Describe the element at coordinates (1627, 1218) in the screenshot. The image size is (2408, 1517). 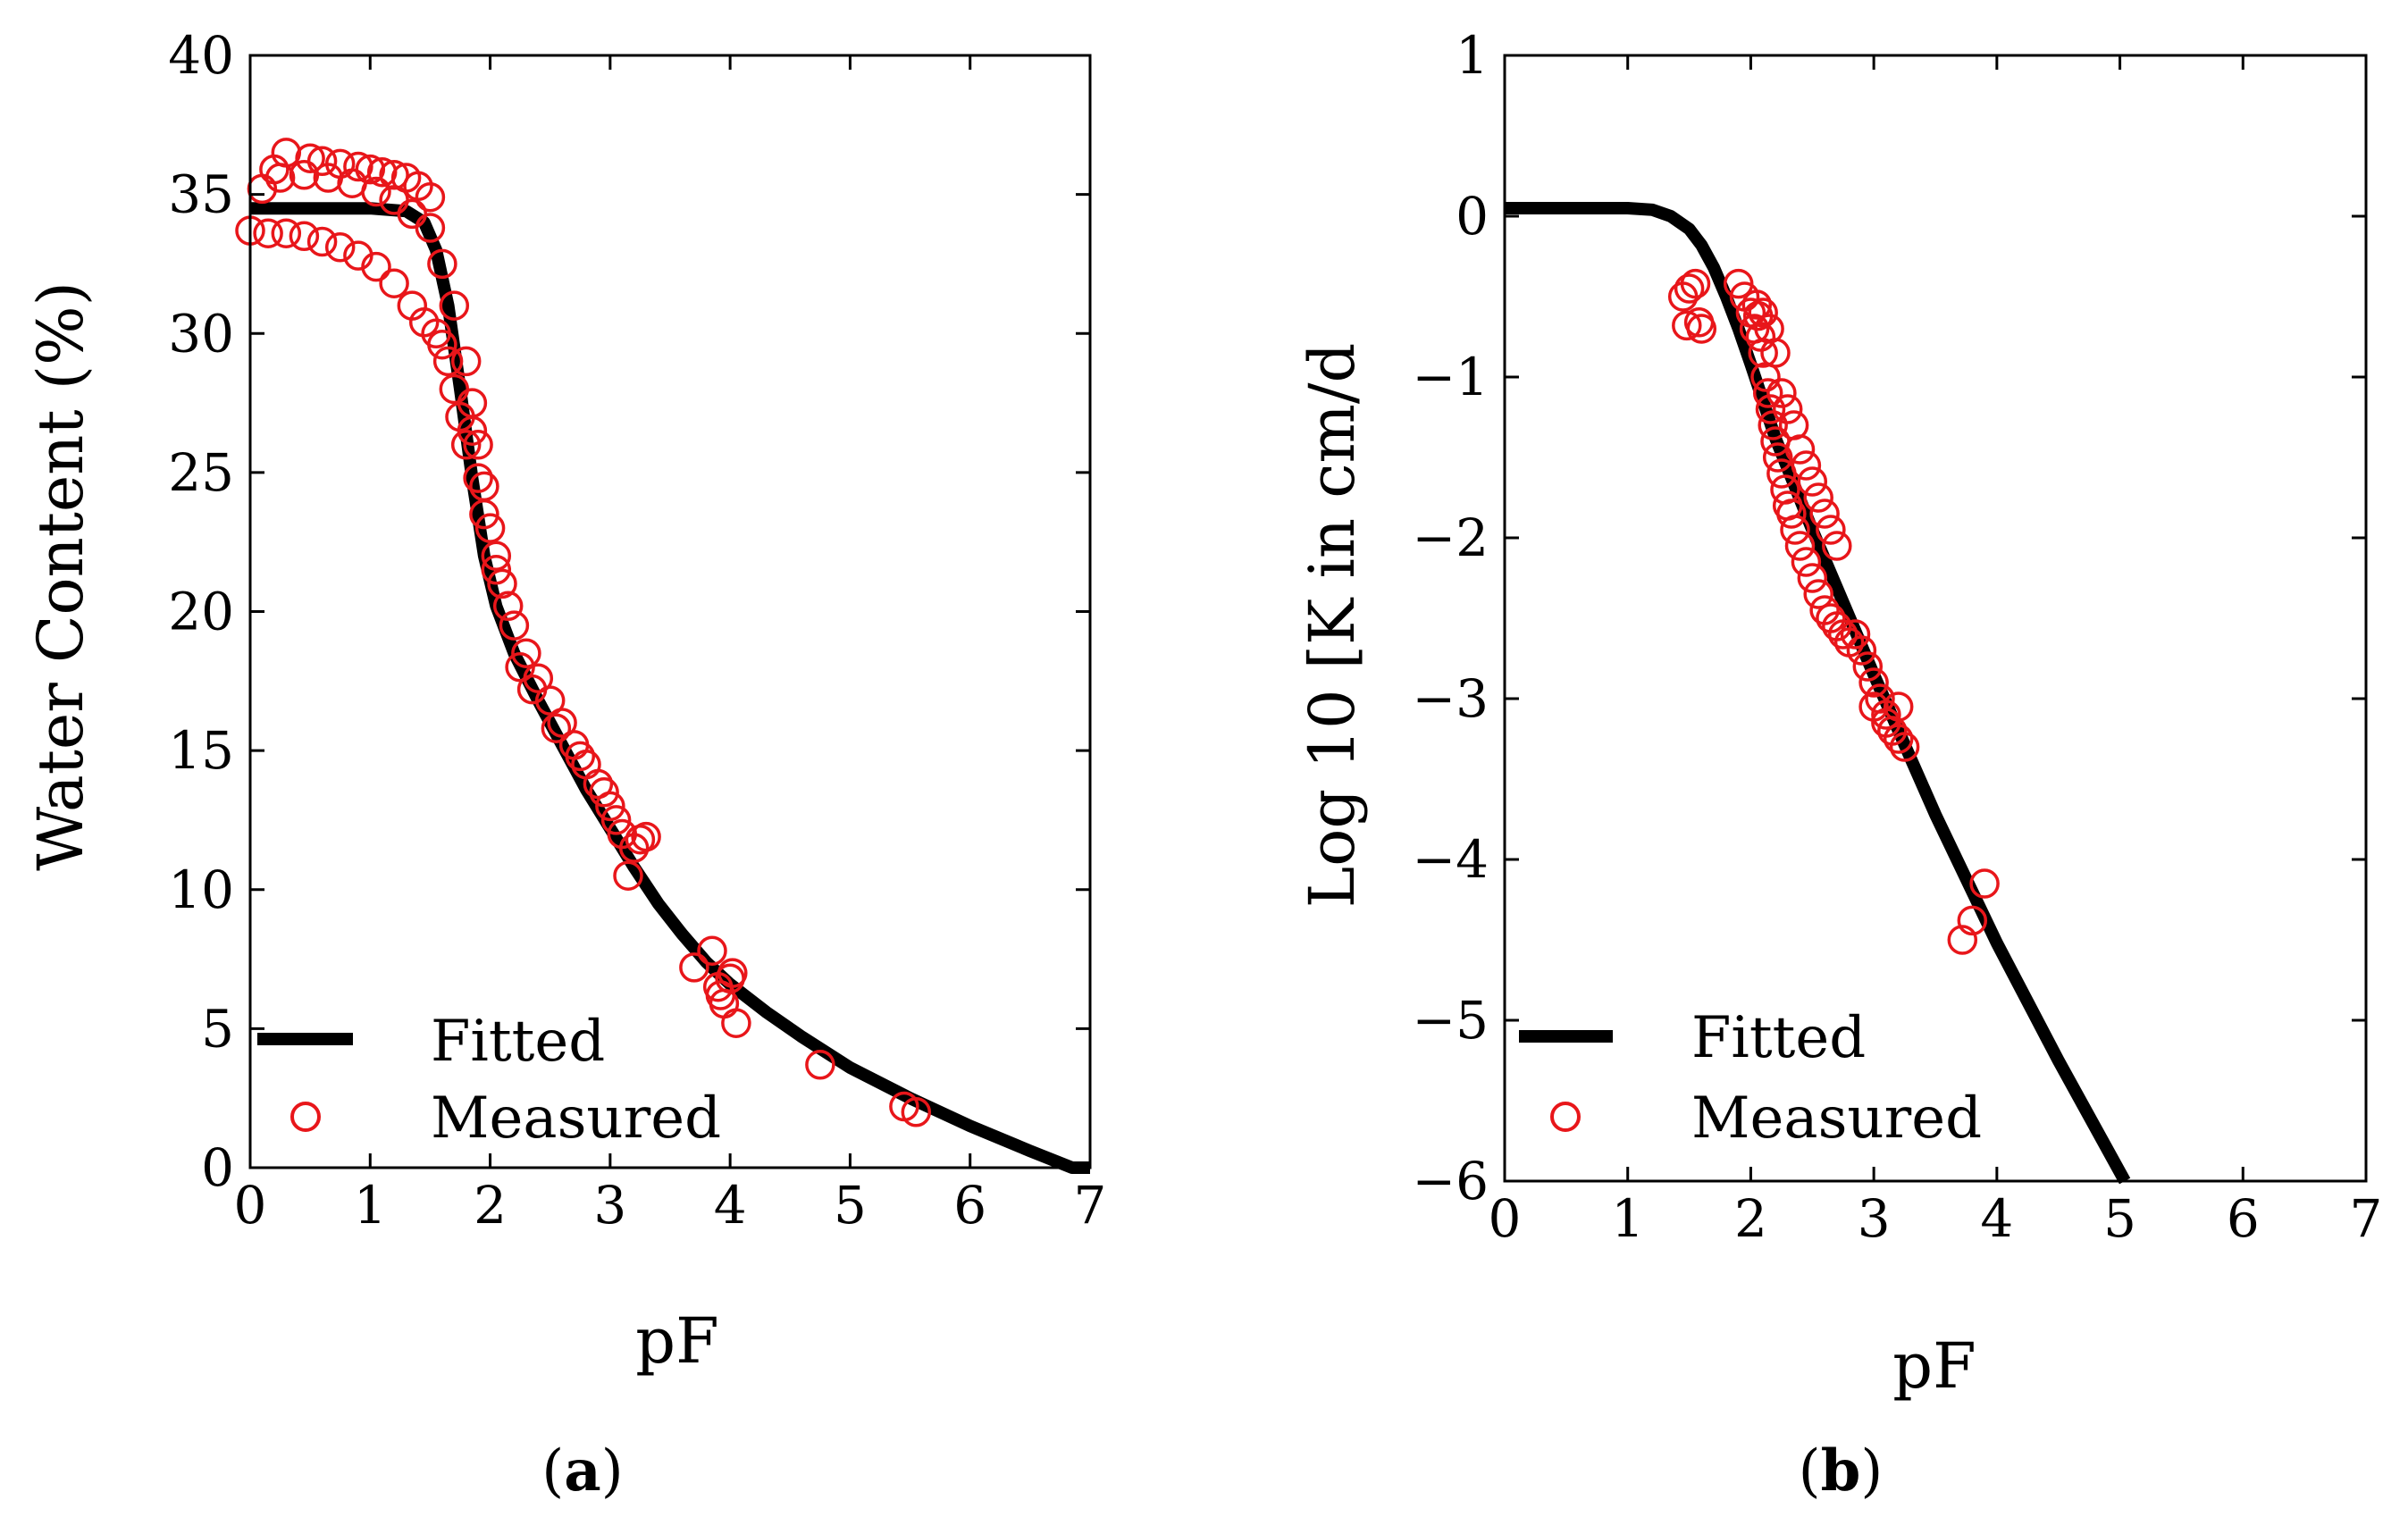
I see `x-tick-label-b: 1` at that location.